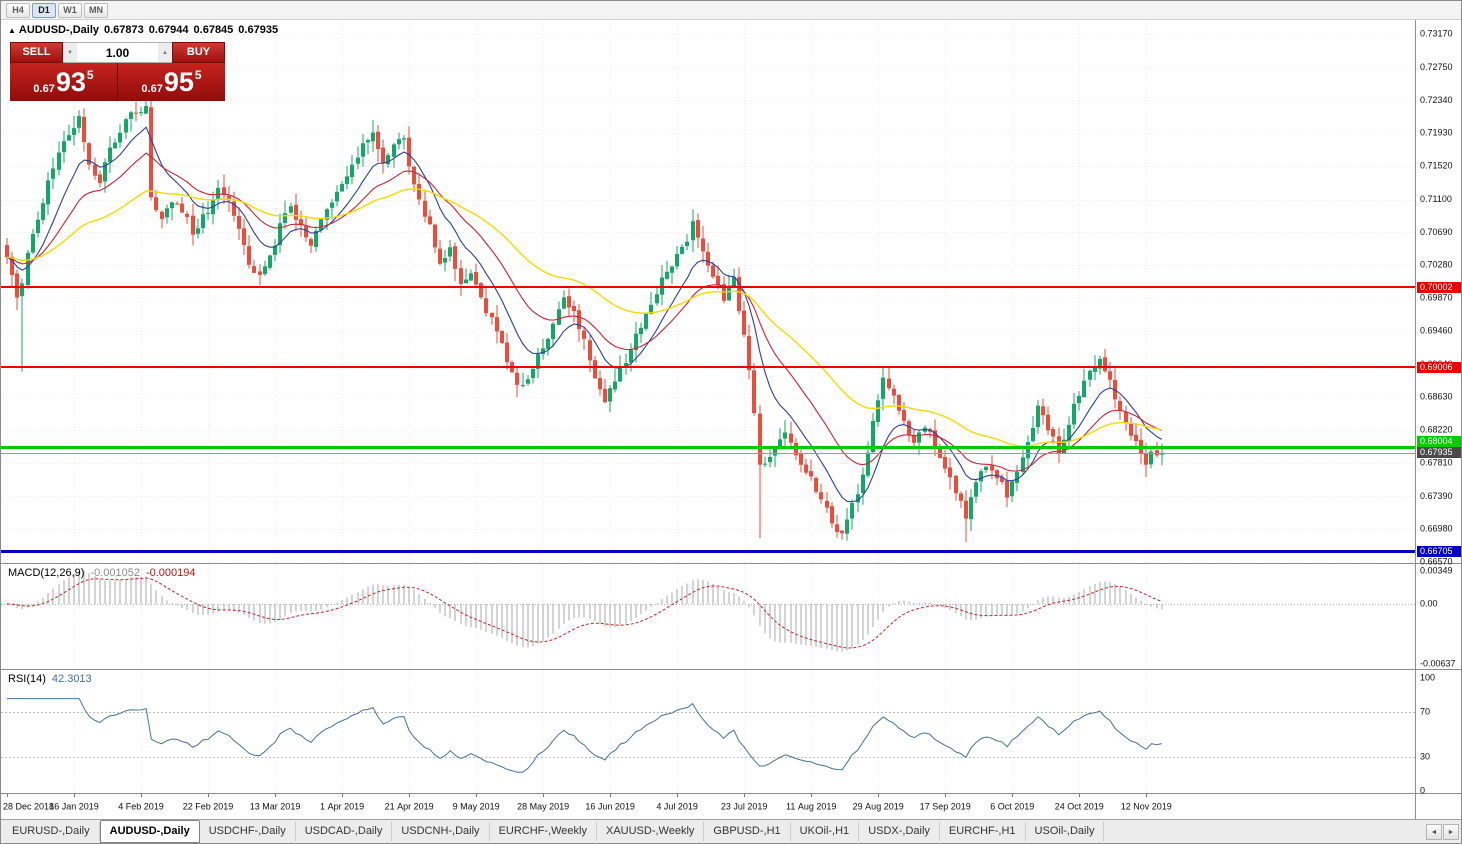 This screenshot has height=844, width=1462. Describe the element at coordinates (36, 52) in the screenshot. I see `sell-button: SELL` at that location.